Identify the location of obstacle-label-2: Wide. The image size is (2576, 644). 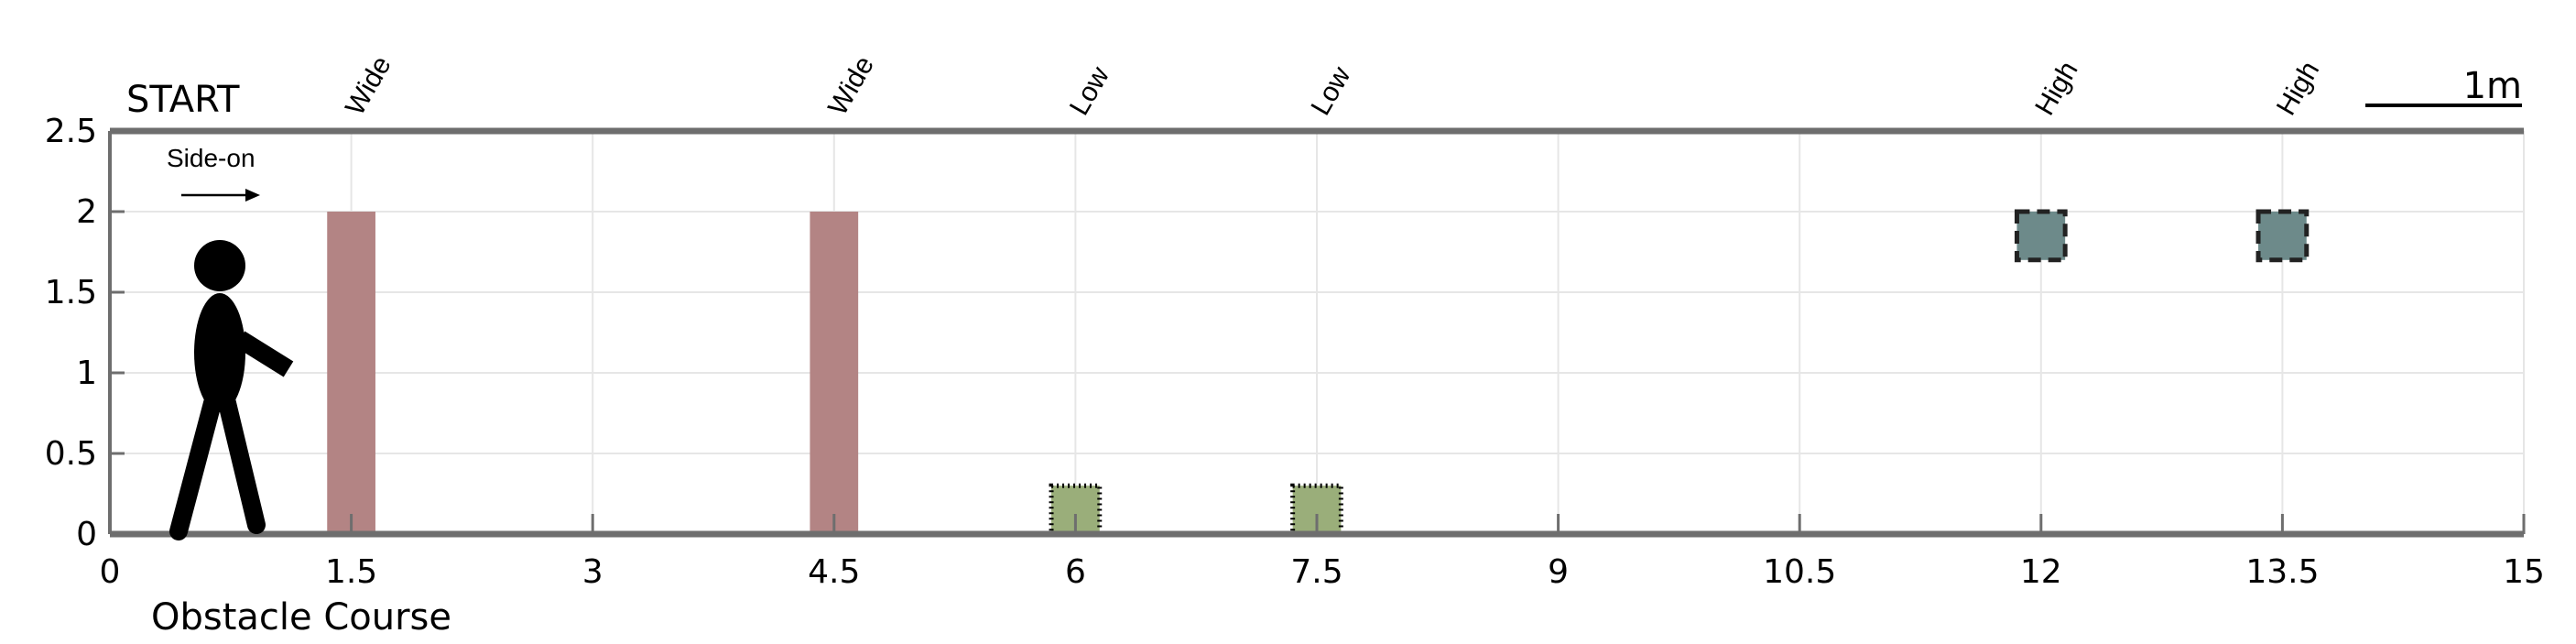
(851, 86).